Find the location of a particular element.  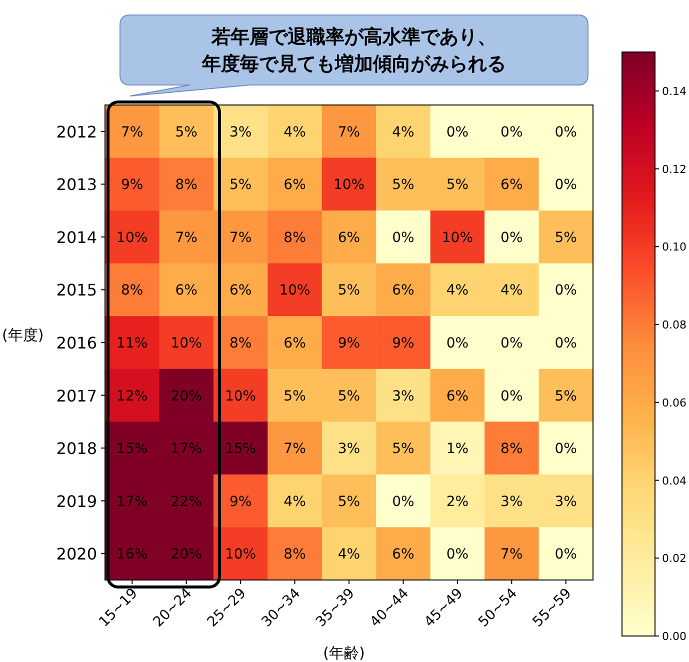

y-tick-label: 2020 is located at coordinates (76, 554).